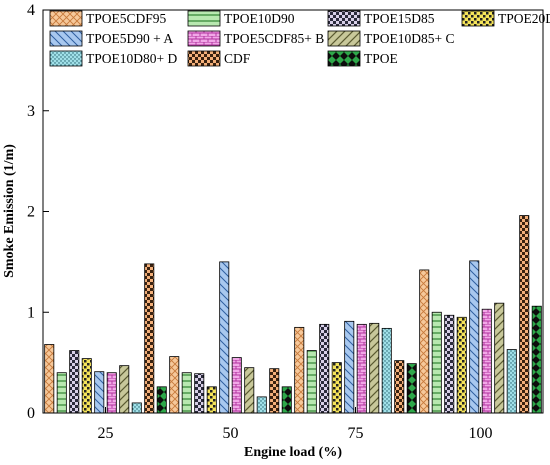  What do you see at coordinates (31, 312) in the screenshot?
I see `y-tick-label: 1` at bounding box center [31, 312].